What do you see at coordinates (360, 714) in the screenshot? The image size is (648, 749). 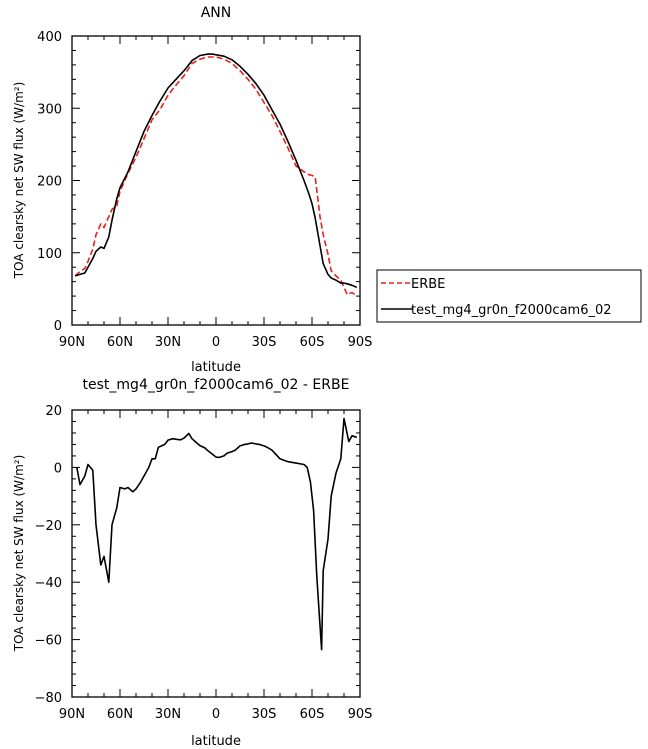 I see `bottom-x-tick-label: 90S` at bounding box center [360, 714].